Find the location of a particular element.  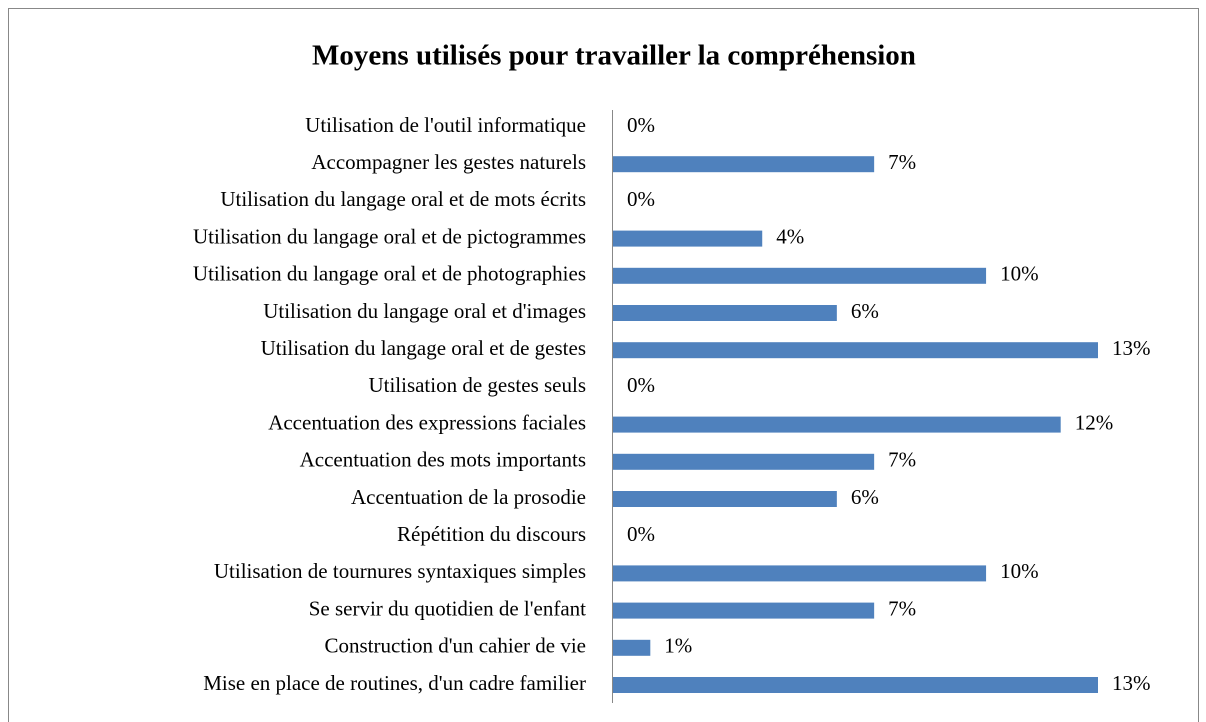

category-label: Utilisation du langage oral et d'images is located at coordinates (424, 311).